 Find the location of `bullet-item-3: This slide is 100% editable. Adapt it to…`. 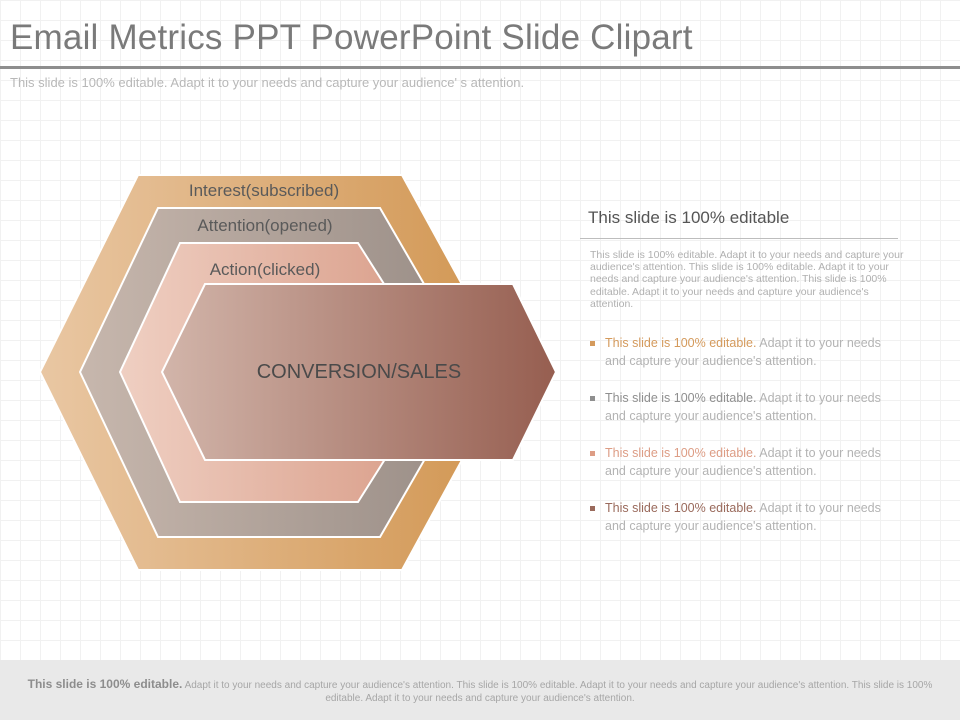

bullet-item-3: This slide is 100% editable. Adapt it to… is located at coordinates (740, 472).